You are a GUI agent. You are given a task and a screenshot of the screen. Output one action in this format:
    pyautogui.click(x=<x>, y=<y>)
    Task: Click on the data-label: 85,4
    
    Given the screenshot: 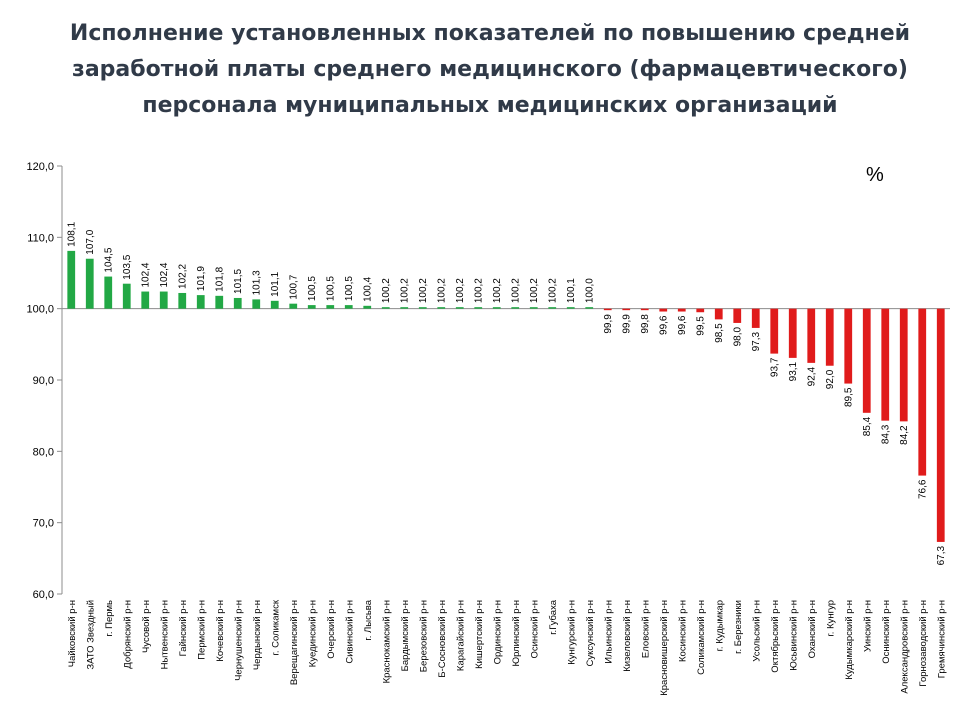 What is the action you would take?
    pyautogui.click(x=867, y=426)
    